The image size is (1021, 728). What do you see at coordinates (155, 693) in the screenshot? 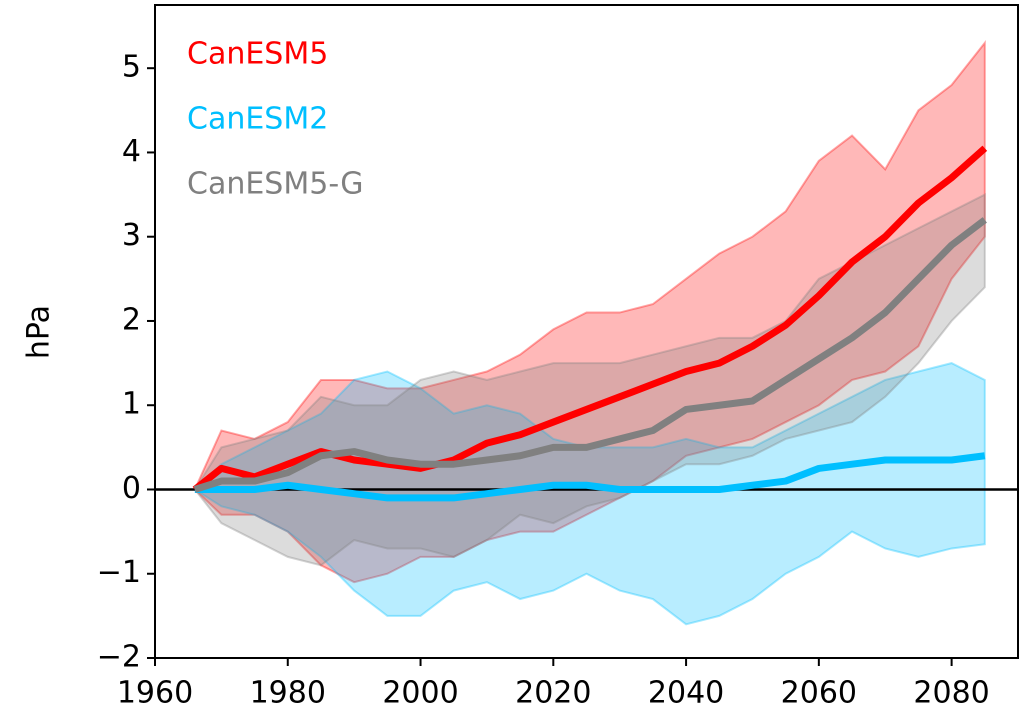
I see `x-tick-label: 1960` at bounding box center [155, 693].